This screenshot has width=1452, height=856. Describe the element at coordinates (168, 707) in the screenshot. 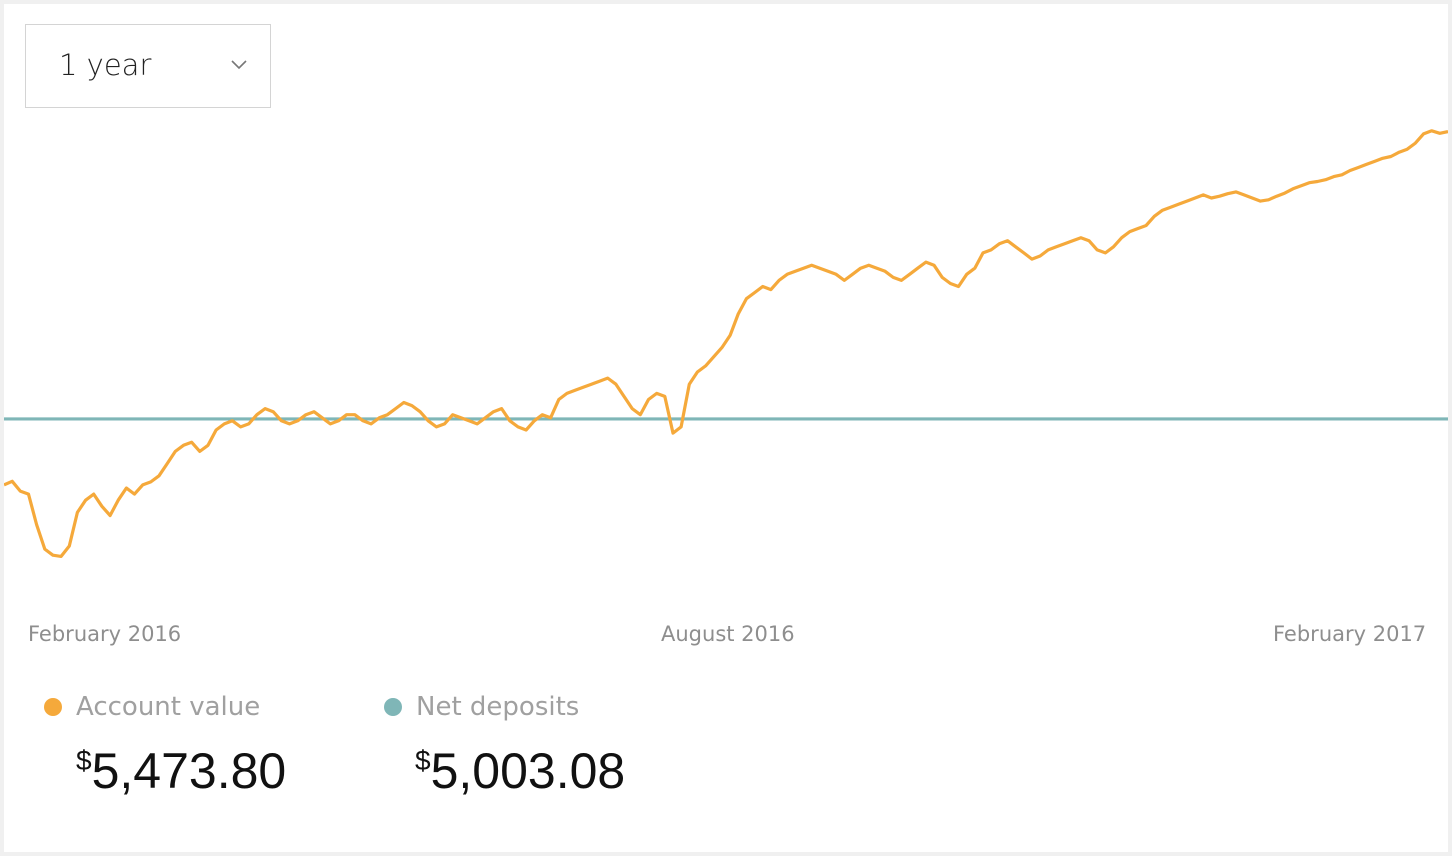

I see `legend-label-account: Account value` at that location.